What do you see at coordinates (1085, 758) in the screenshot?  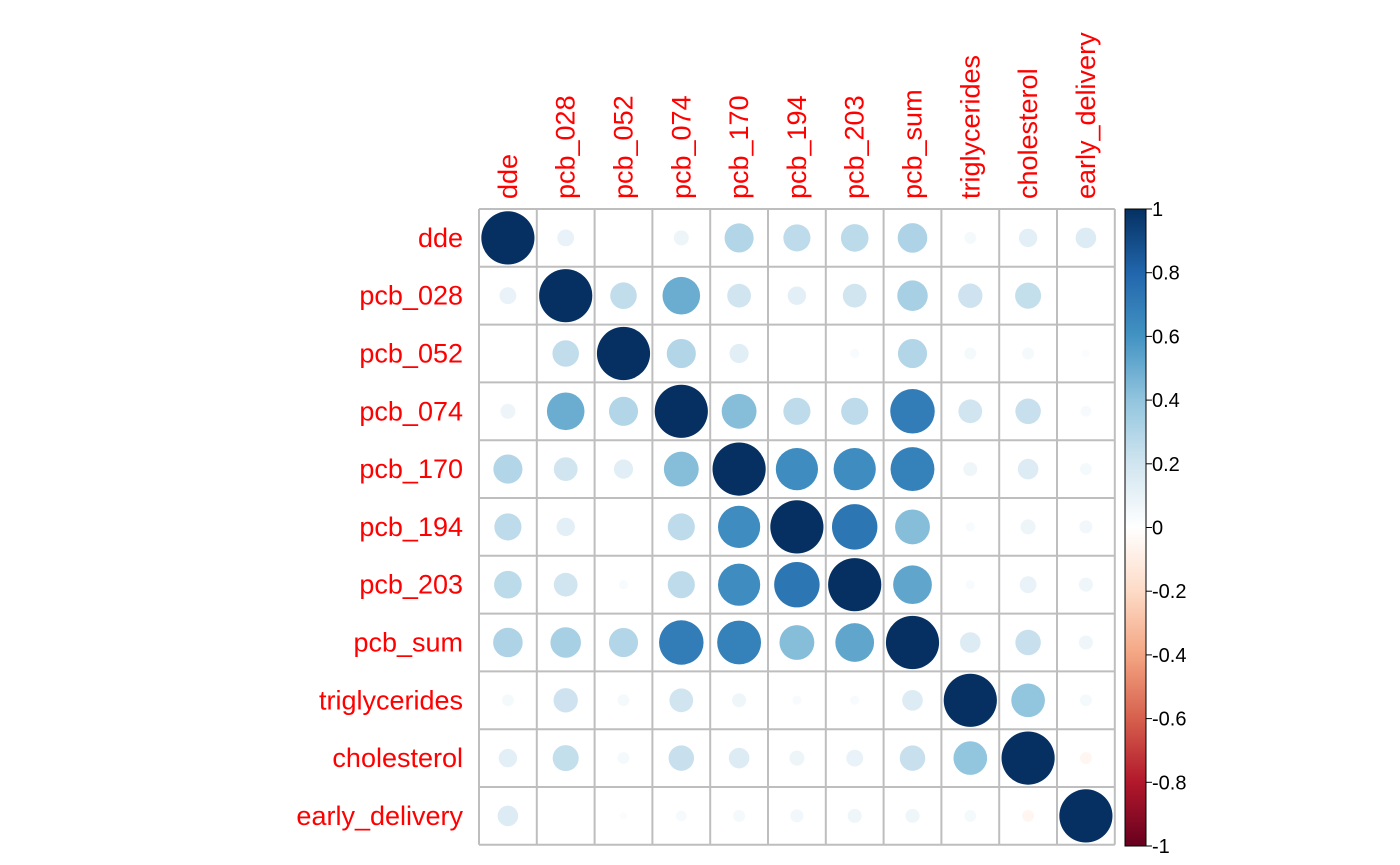 I see `corr-circle-cholesterol-early_delivery` at bounding box center [1085, 758].